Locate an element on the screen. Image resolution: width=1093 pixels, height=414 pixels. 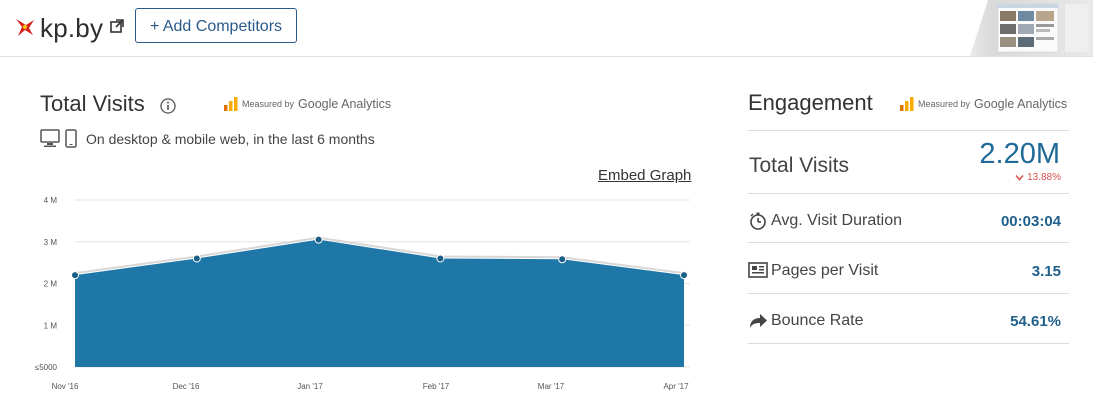
ga-badge-engagement: Measured by Google Analytics is located at coordinates (983, 104).